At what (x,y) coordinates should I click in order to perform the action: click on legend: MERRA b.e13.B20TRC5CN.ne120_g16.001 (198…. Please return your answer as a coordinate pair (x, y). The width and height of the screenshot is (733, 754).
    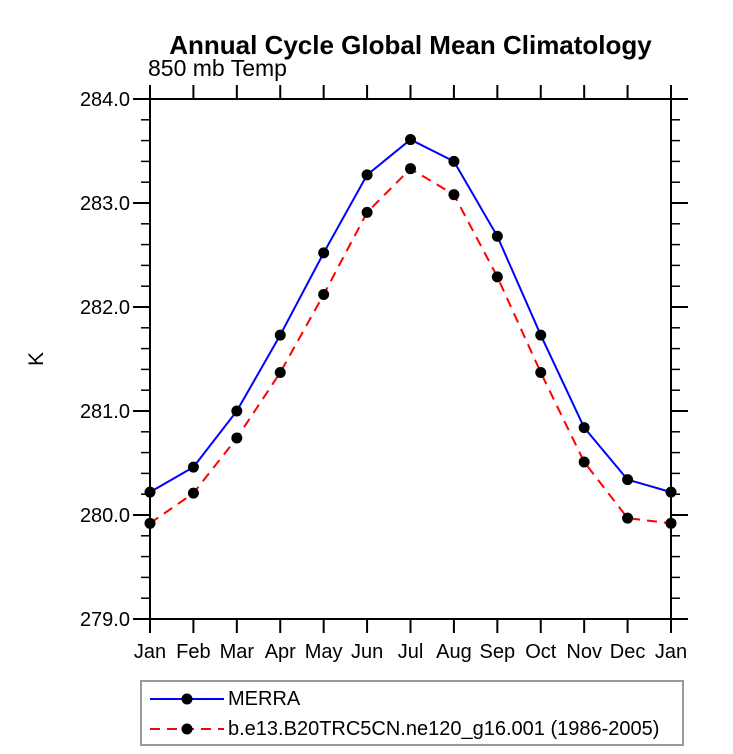
    Looking at the image, I should click on (412, 713).